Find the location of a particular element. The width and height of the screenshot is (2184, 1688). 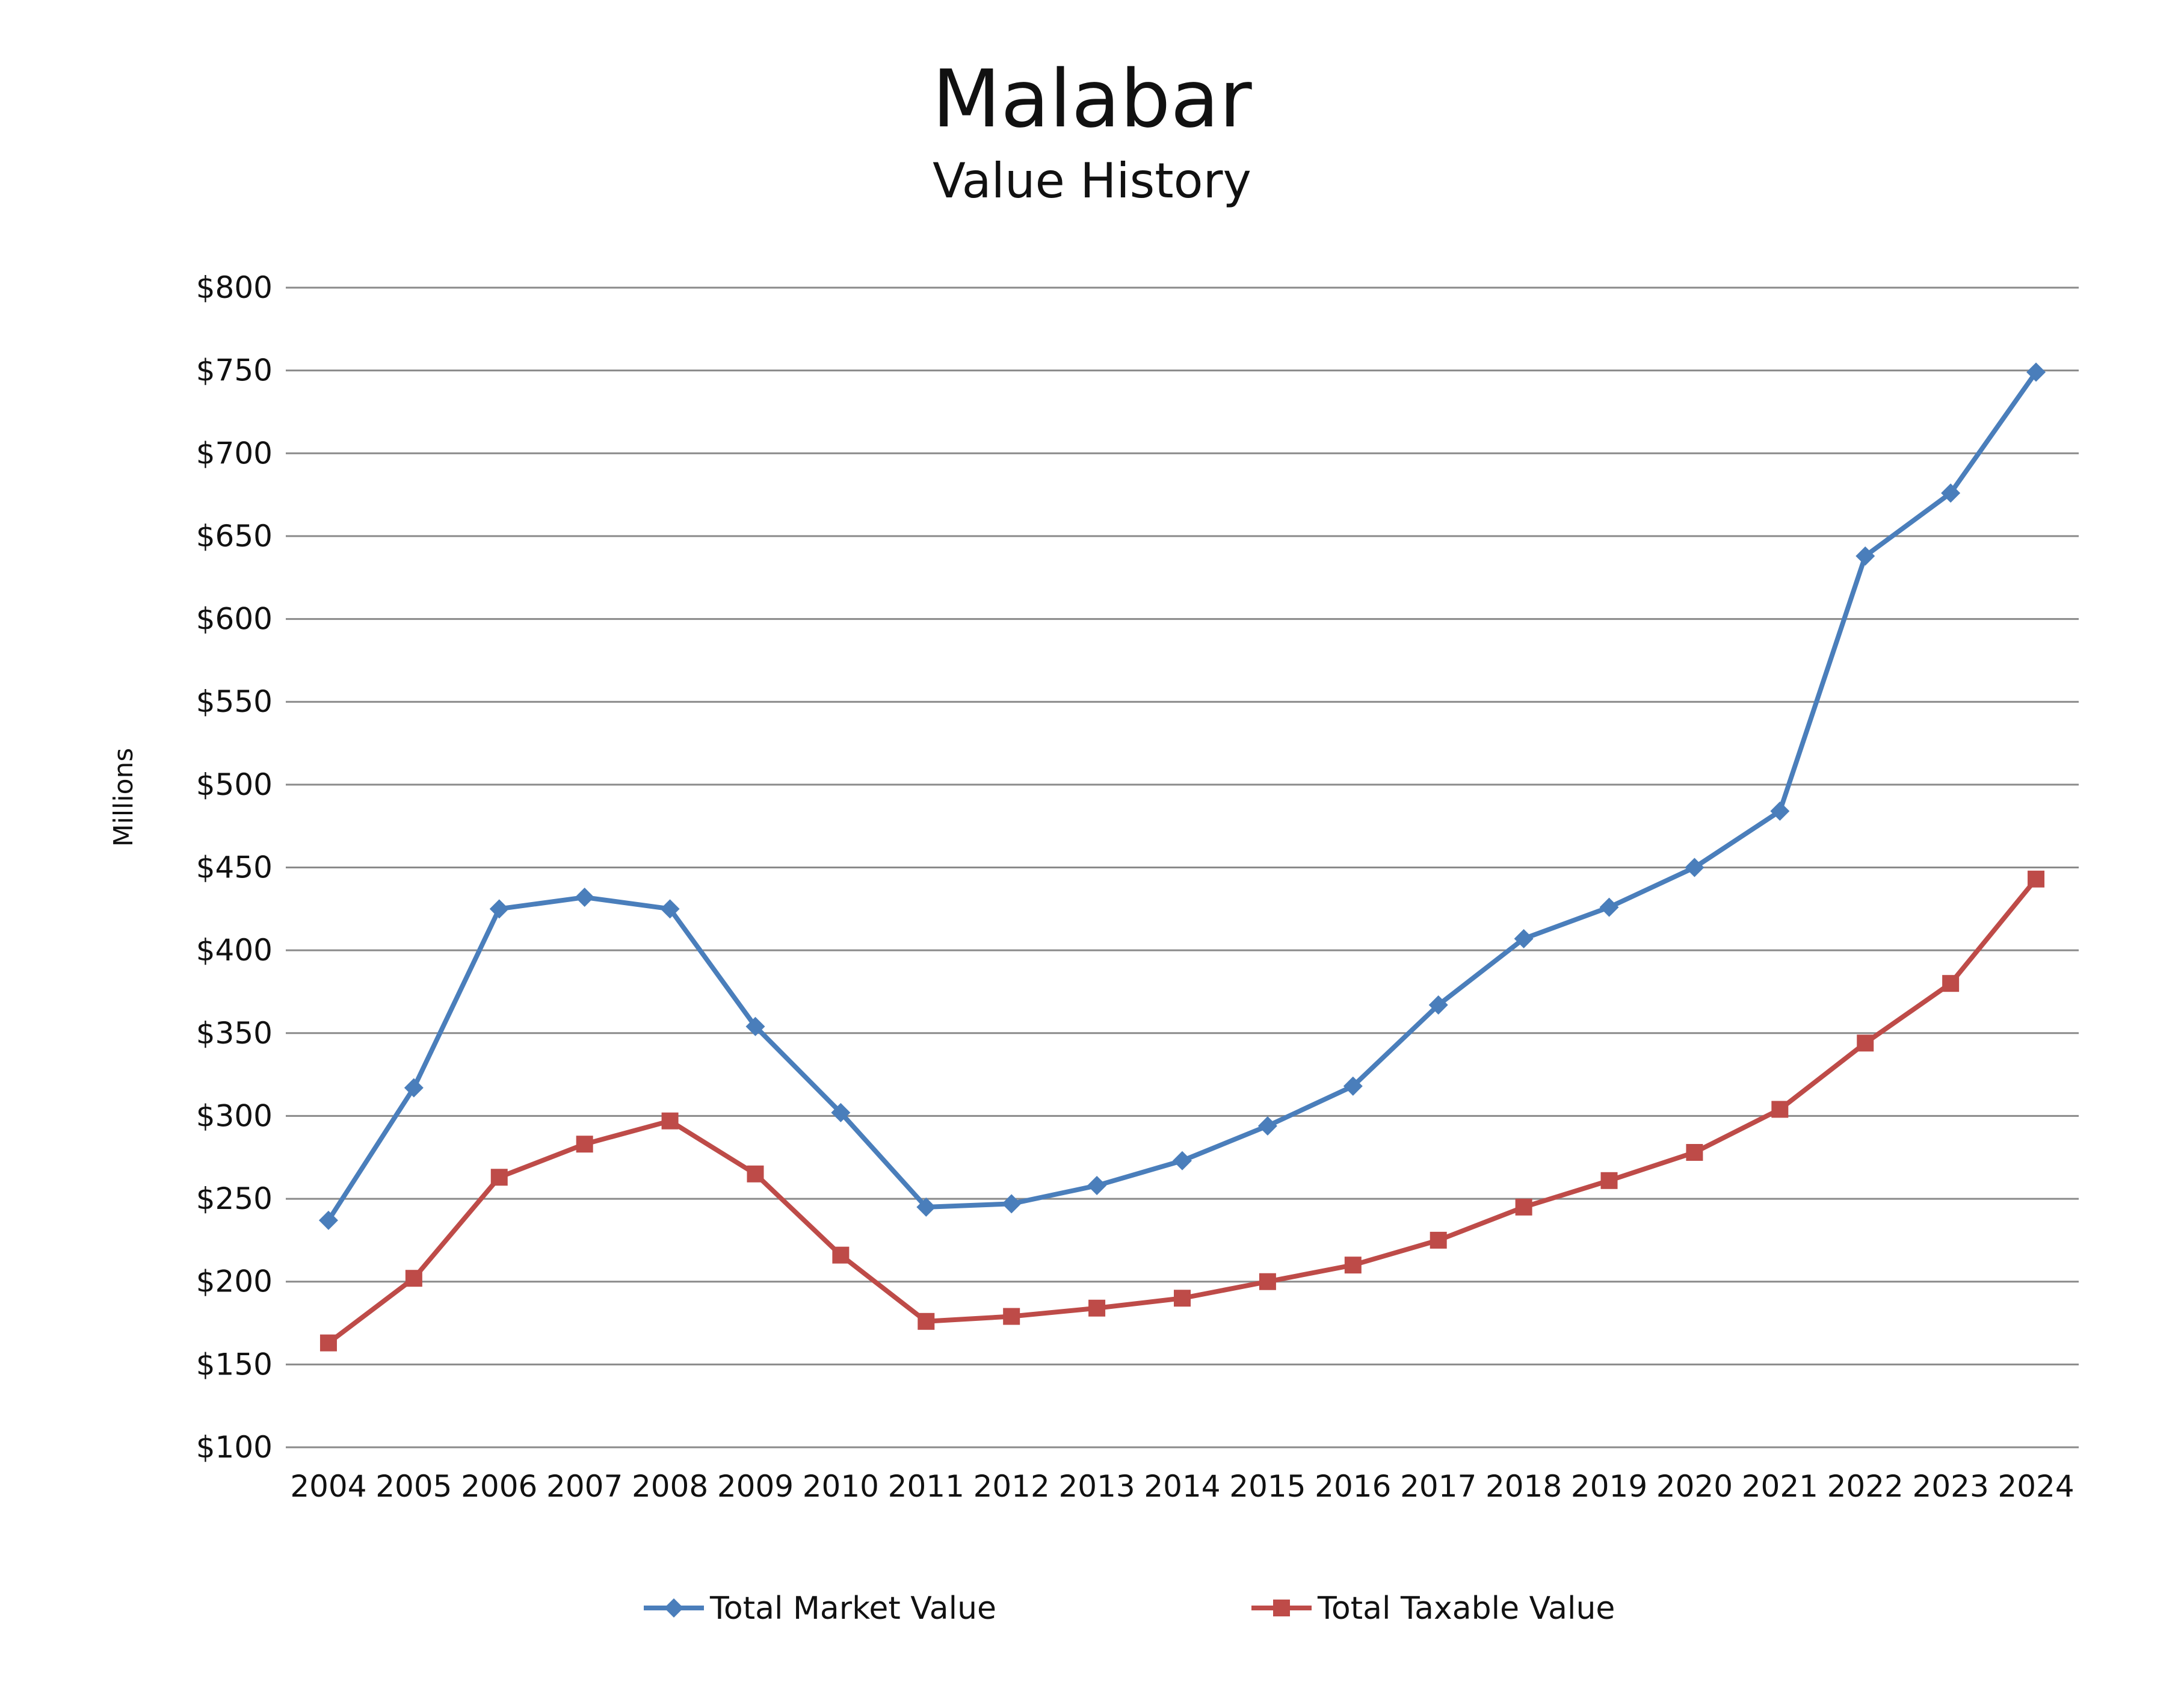

x-tick-label: 2023 is located at coordinates (1951, 1486).